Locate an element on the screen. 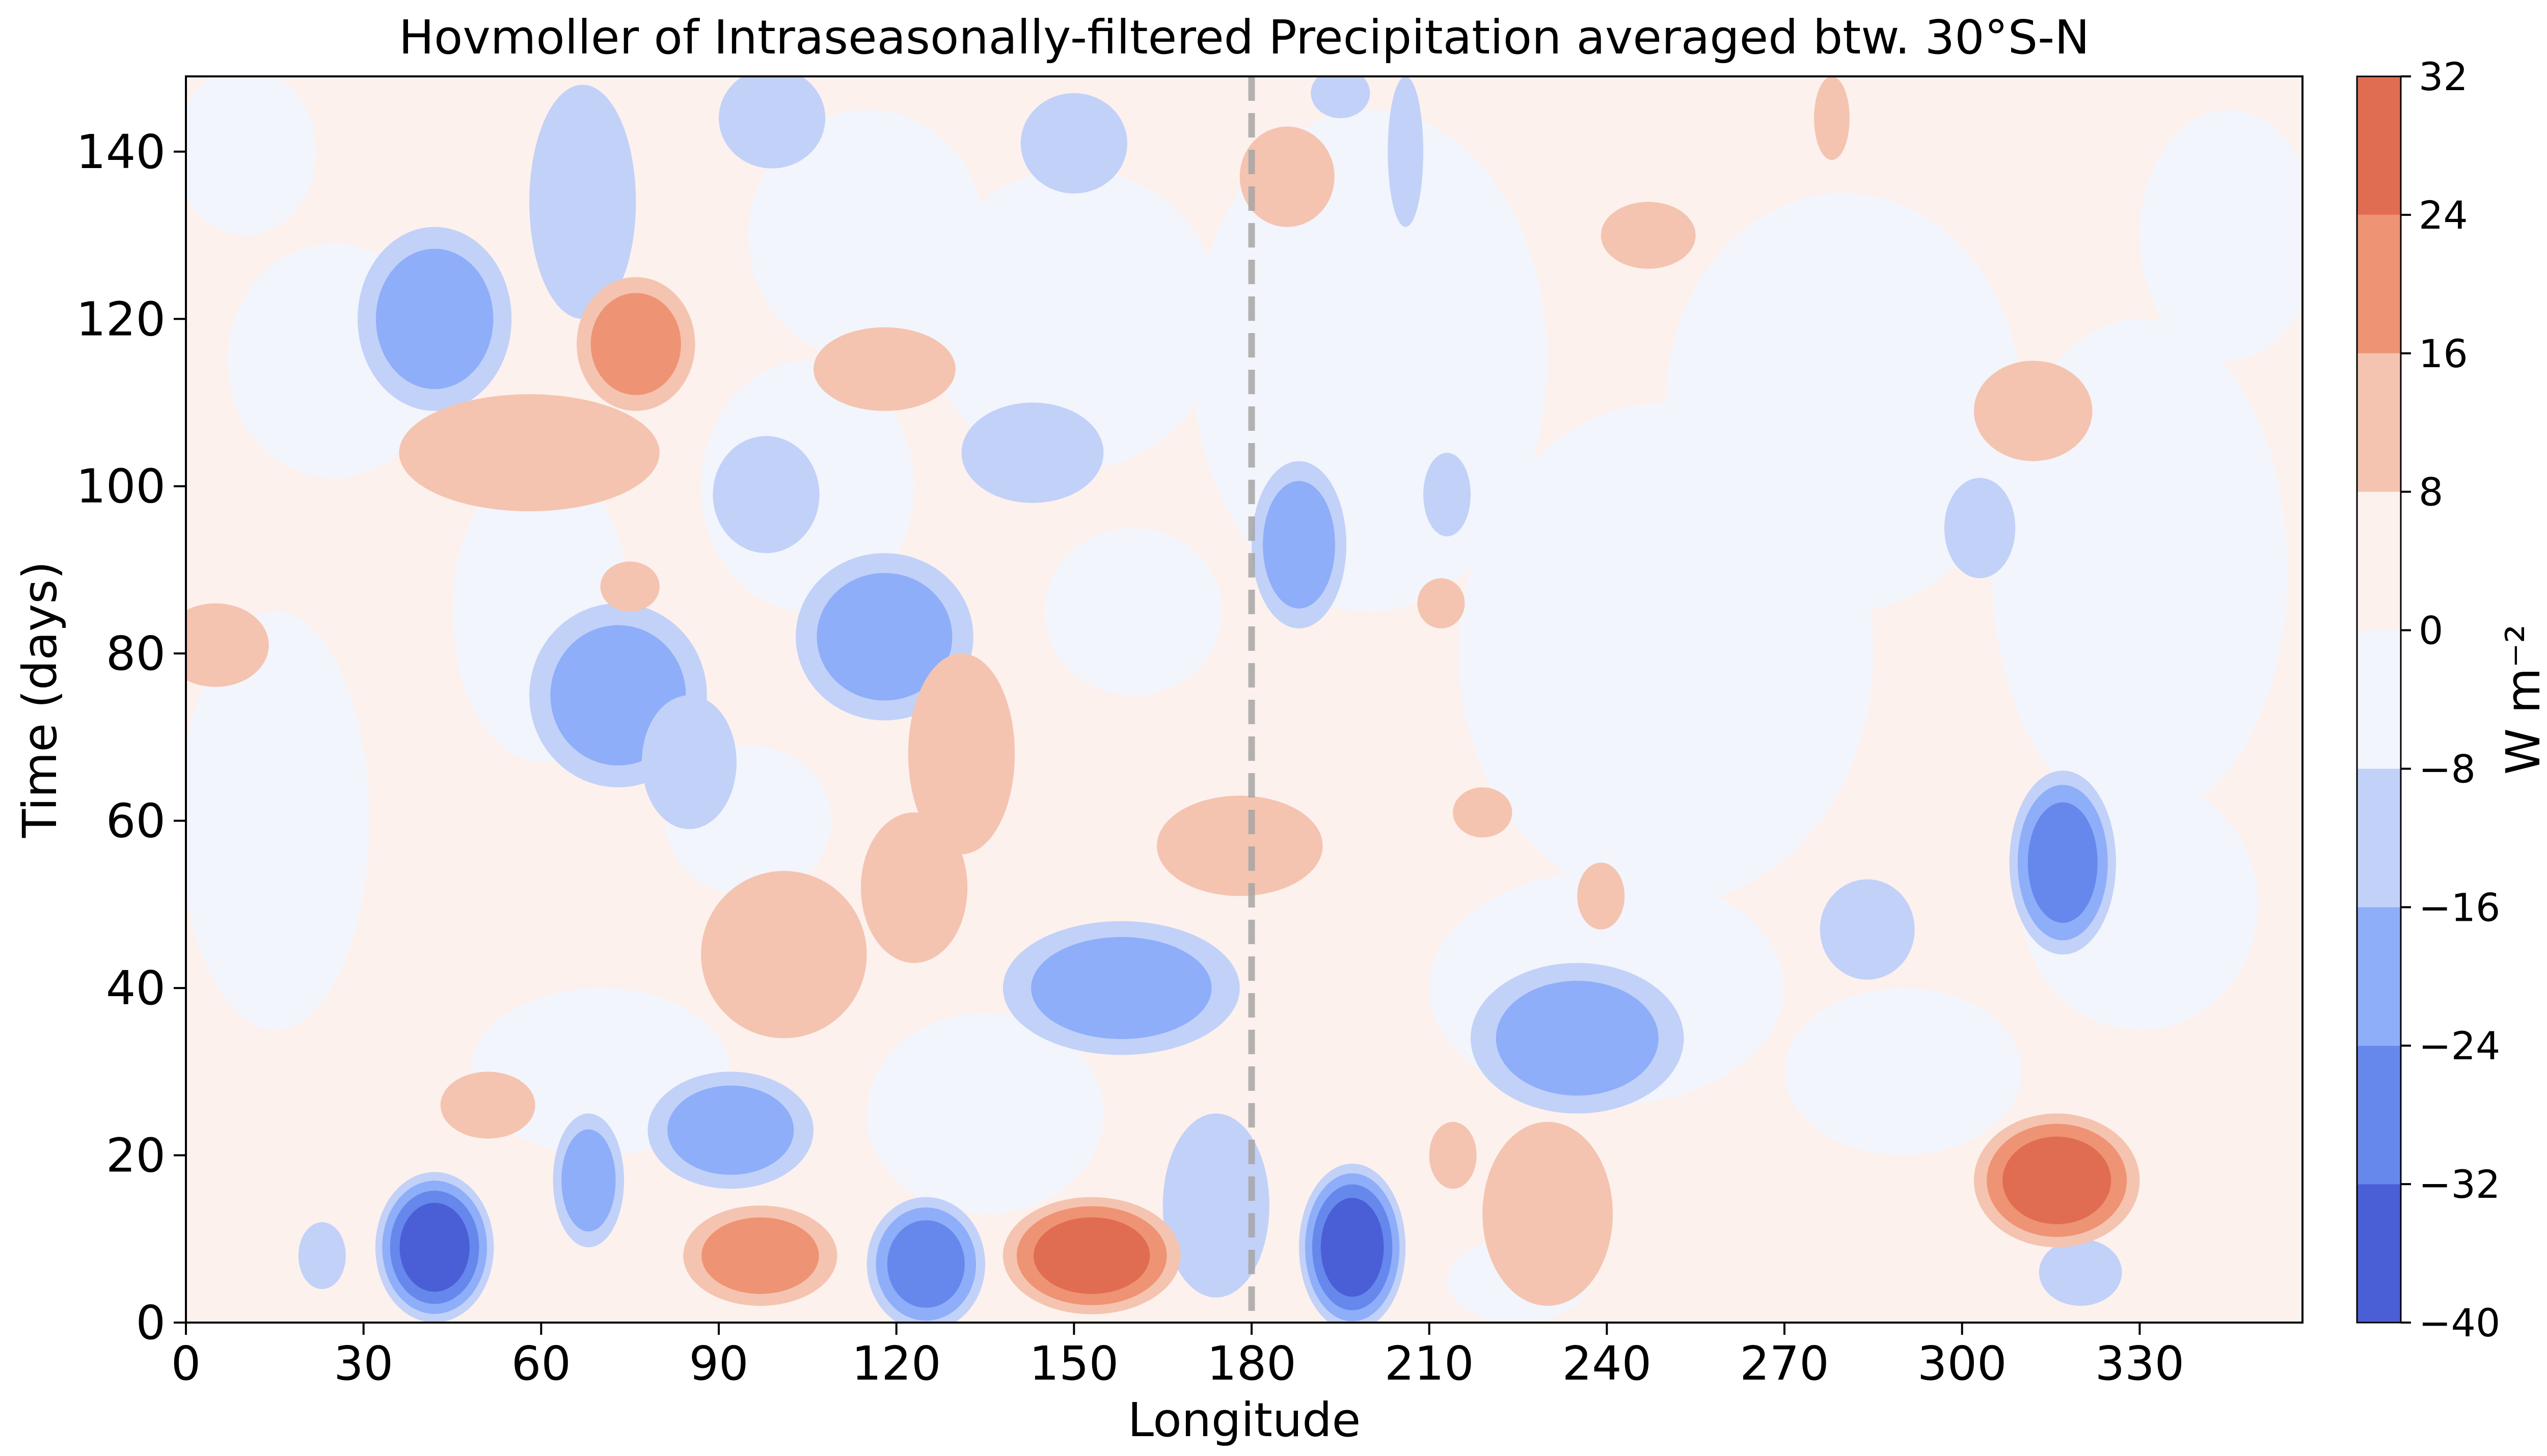 The image size is (2547, 1456). colorbar-tick-label: −8 is located at coordinates (2447, 768).